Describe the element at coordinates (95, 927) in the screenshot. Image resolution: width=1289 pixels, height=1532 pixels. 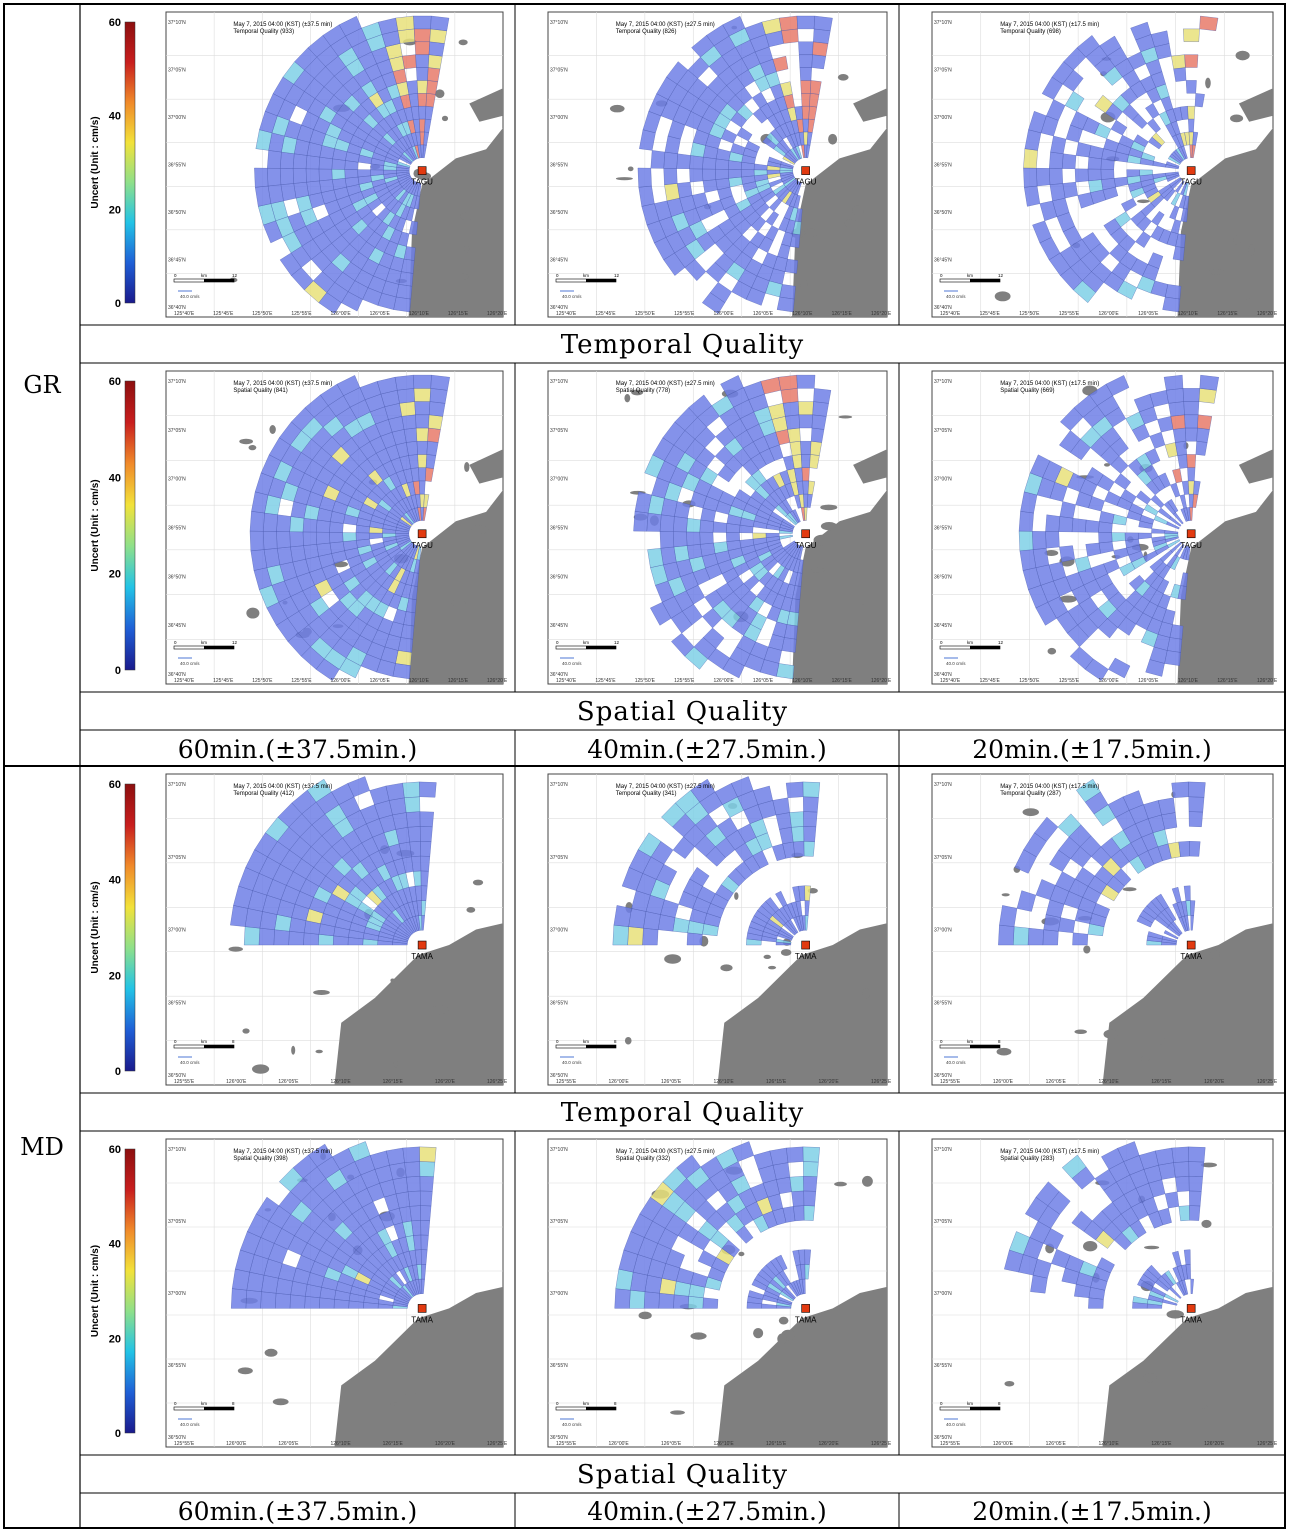
I see `colorbar-label: Uncert (Unit : cm/s)` at that location.